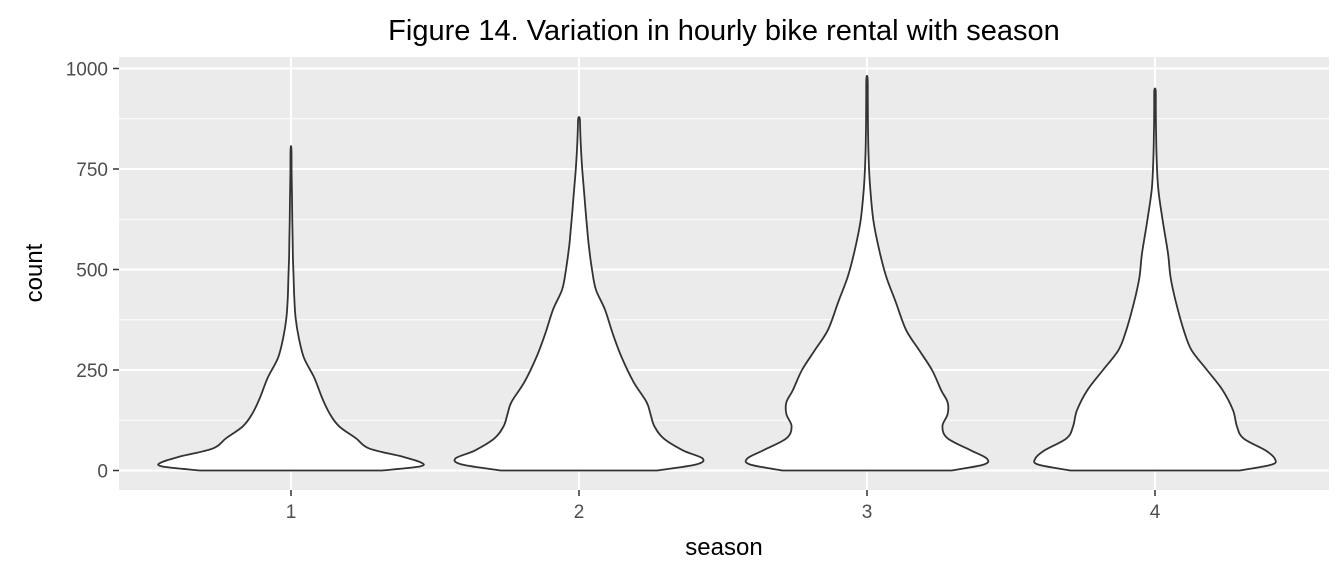 The height and width of the screenshot is (576, 1344). What do you see at coordinates (1155, 512) in the screenshot?
I see `x-tick-label: 4` at bounding box center [1155, 512].